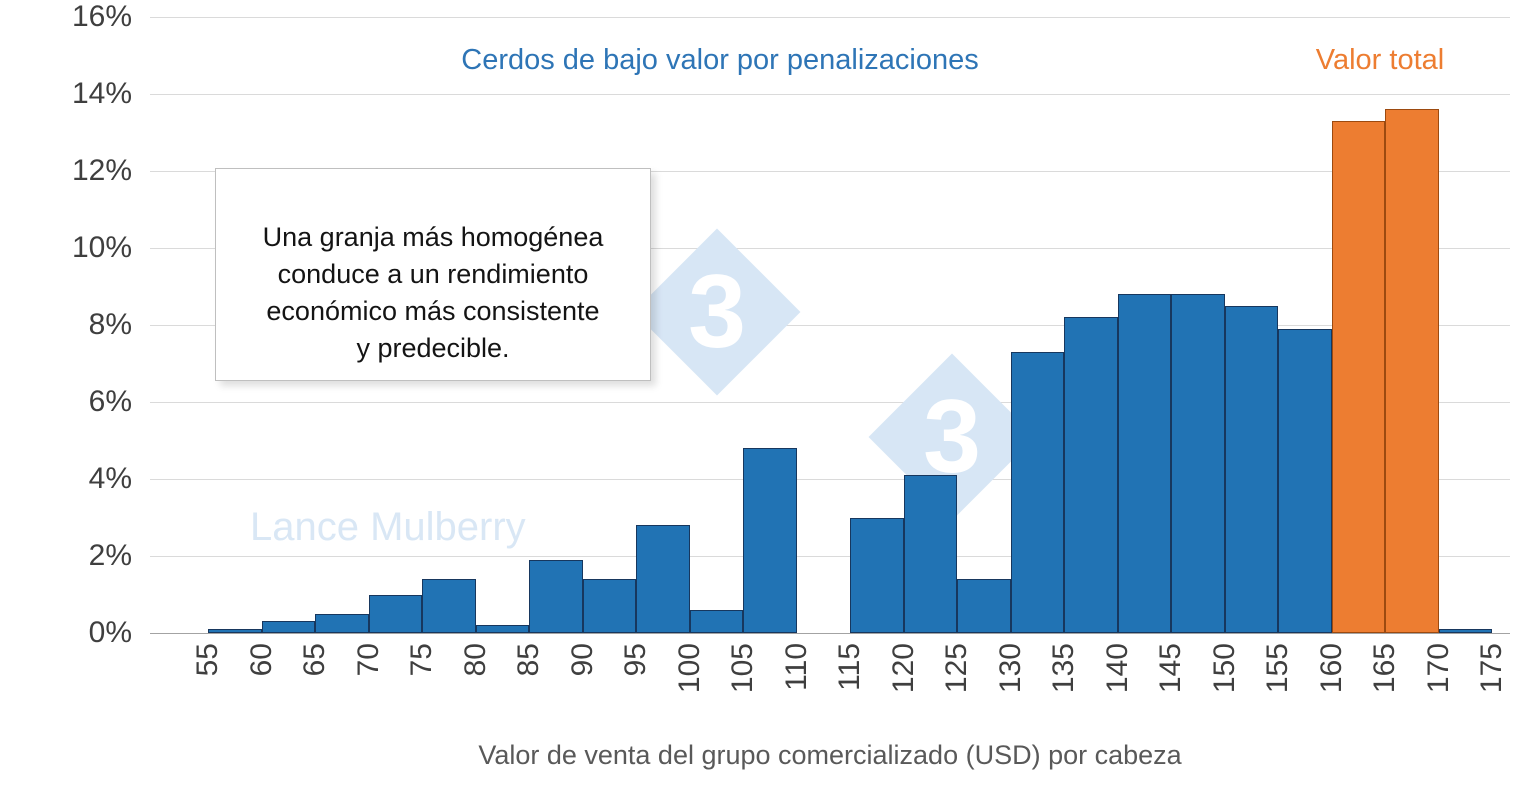 This screenshot has height=806, width=1531. I want to click on x-tick-label-140: 140, so click(1117, 668).